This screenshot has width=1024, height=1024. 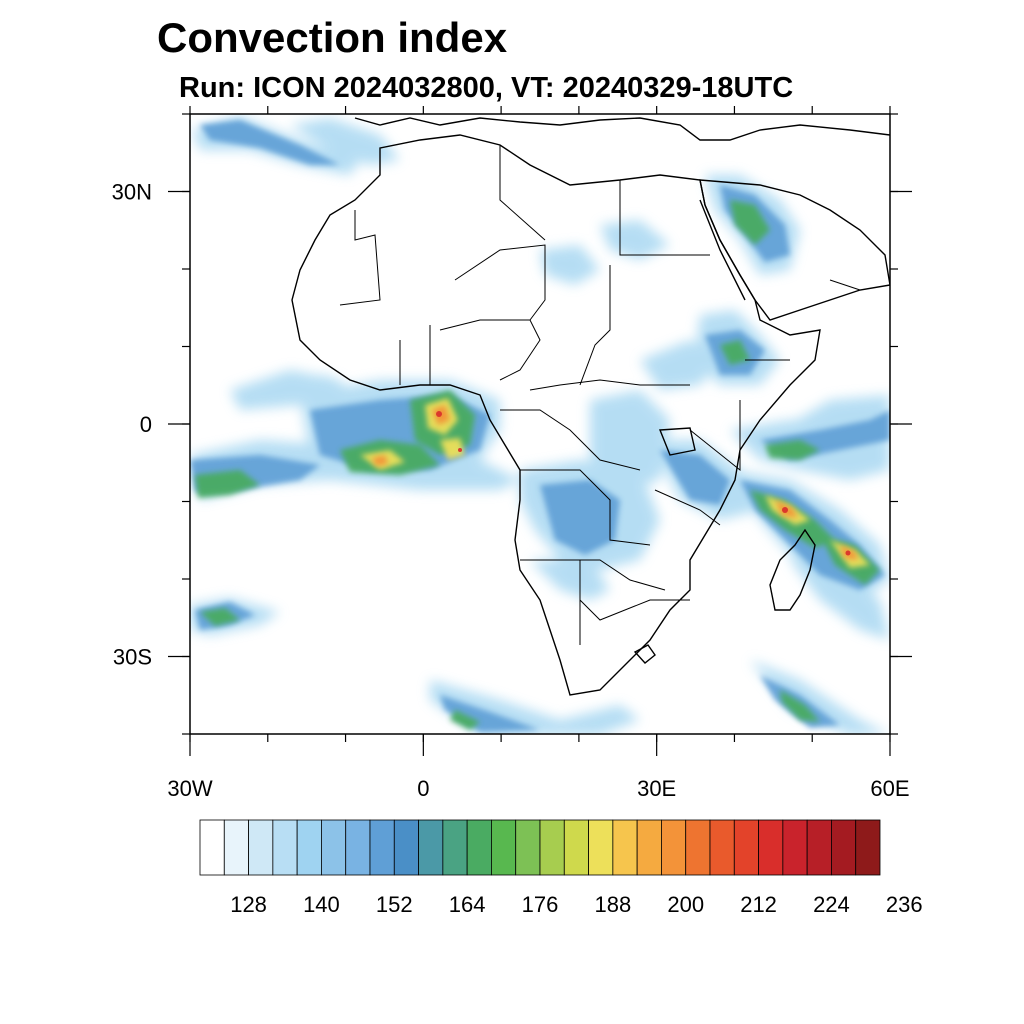 What do you see at coordinates (758, 904) in the screenshot?
I see `colorbar-tick-label: 212` at bounding box center [758, 904].